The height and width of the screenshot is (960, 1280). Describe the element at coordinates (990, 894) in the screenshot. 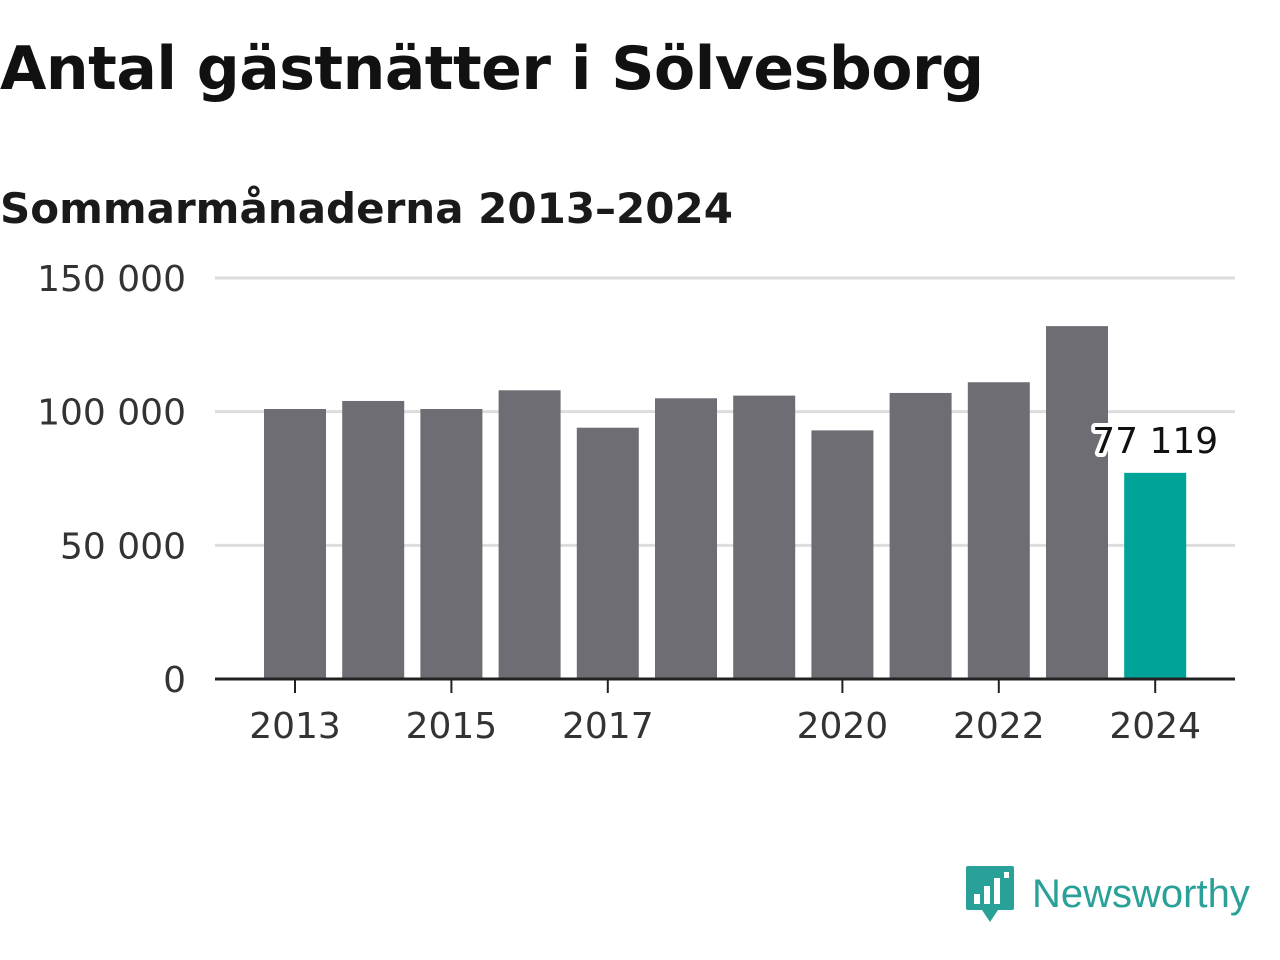

I see `newsworthy-logo-icon` at that location.